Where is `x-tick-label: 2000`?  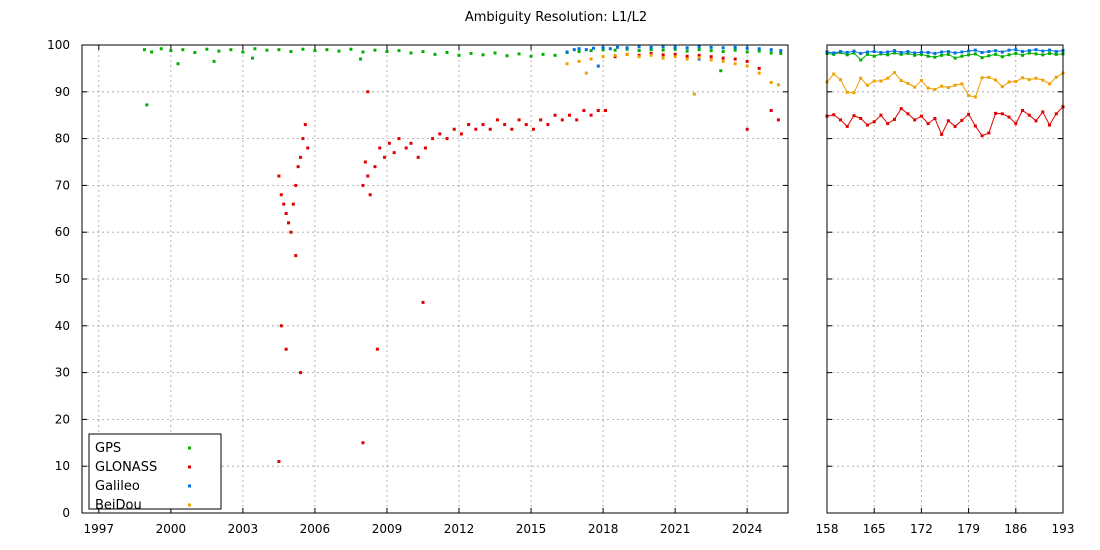 x-tick-label: 2000 is located at coordinates (171, 529).